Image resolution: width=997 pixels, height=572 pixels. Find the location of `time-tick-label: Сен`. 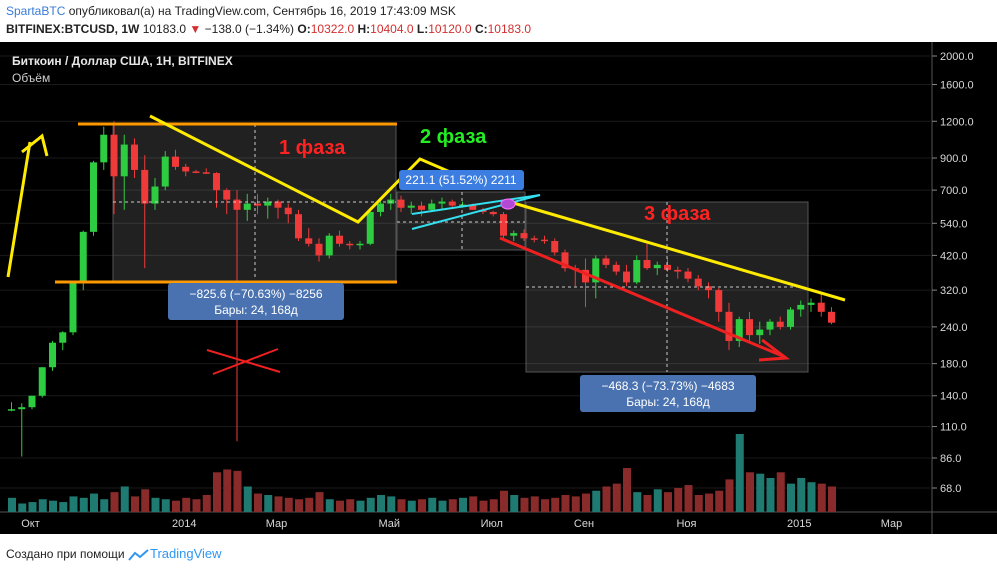

time-tick-label: Сен is located at coordinates (584, 524).